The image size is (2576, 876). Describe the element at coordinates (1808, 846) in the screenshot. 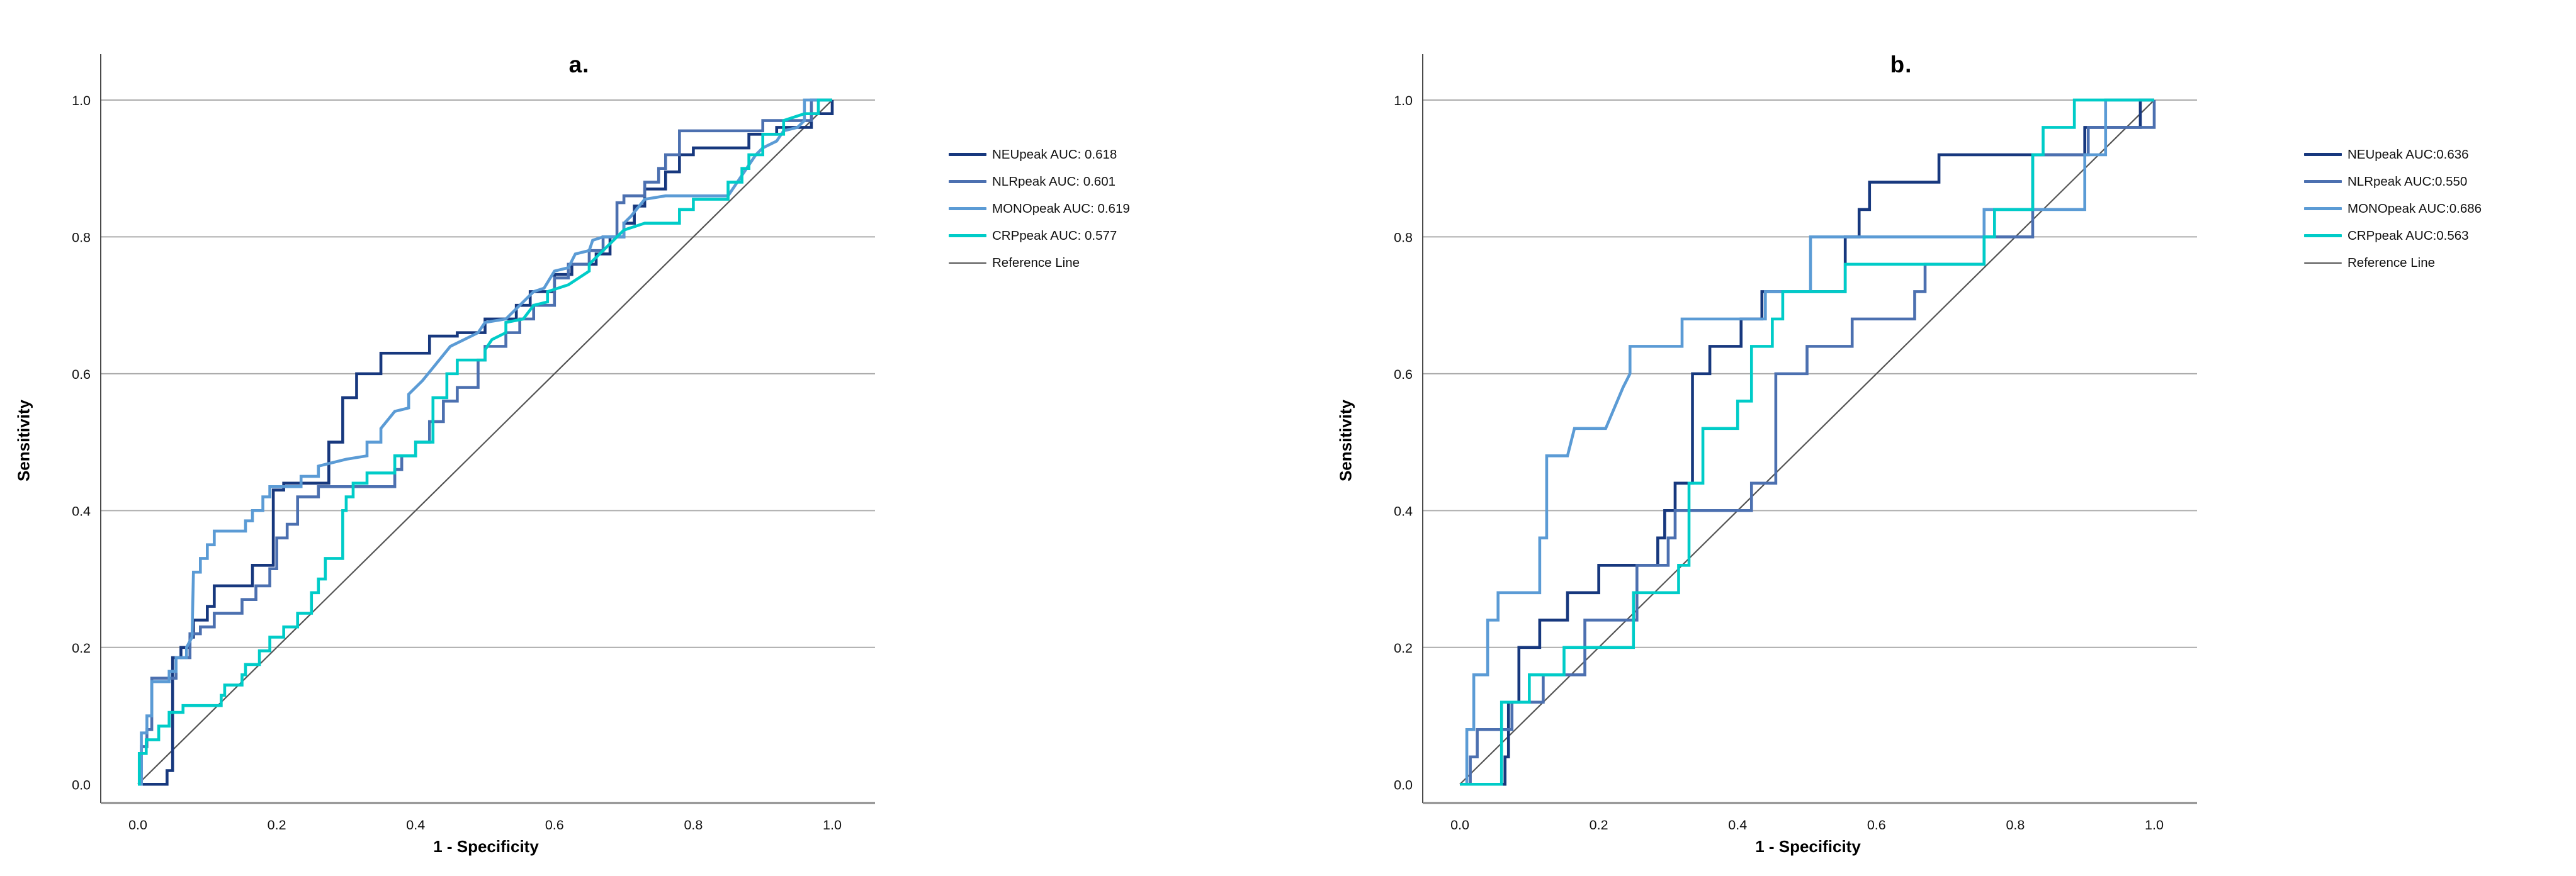

I see `x-axis-title-b: 1 - Specificity` at that location.